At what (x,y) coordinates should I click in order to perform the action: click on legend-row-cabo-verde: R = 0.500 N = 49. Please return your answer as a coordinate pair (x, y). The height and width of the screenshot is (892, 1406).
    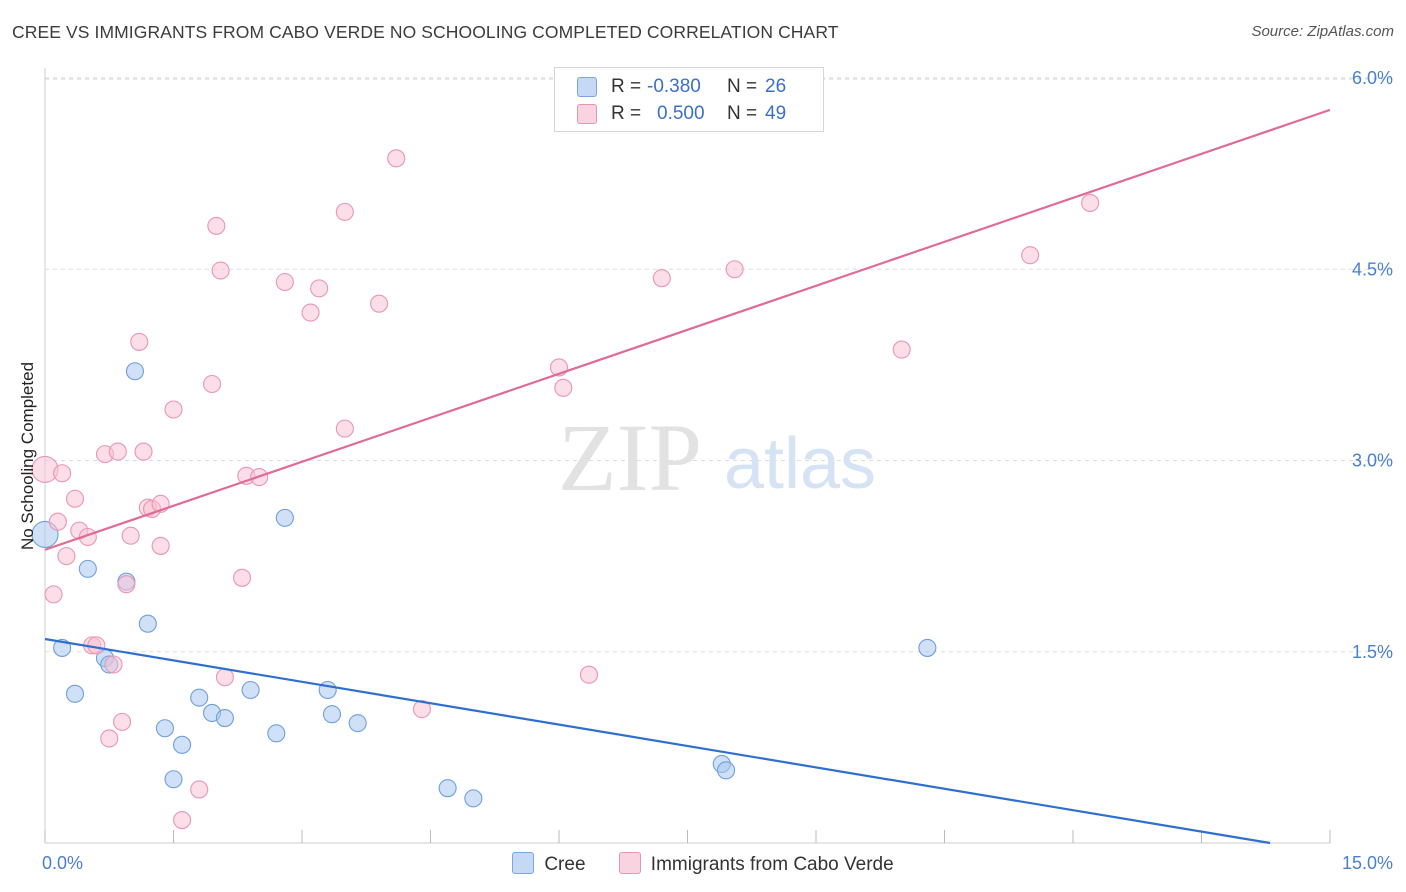
    Looking at the image, I should click on (681, 114).